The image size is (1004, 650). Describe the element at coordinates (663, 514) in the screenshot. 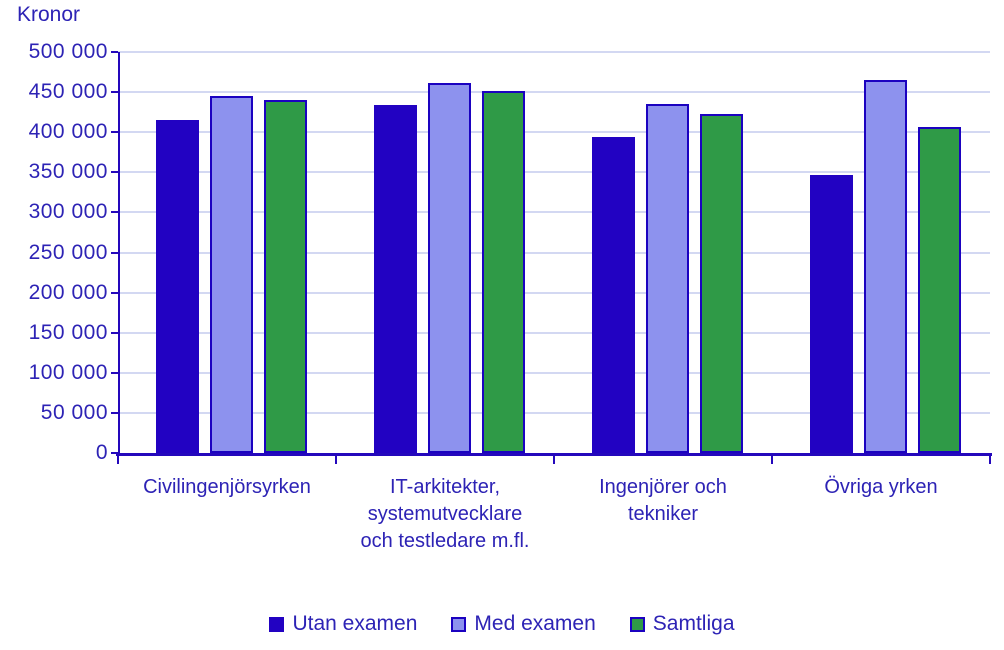

I see `category-label-line: tekniker` at that location.